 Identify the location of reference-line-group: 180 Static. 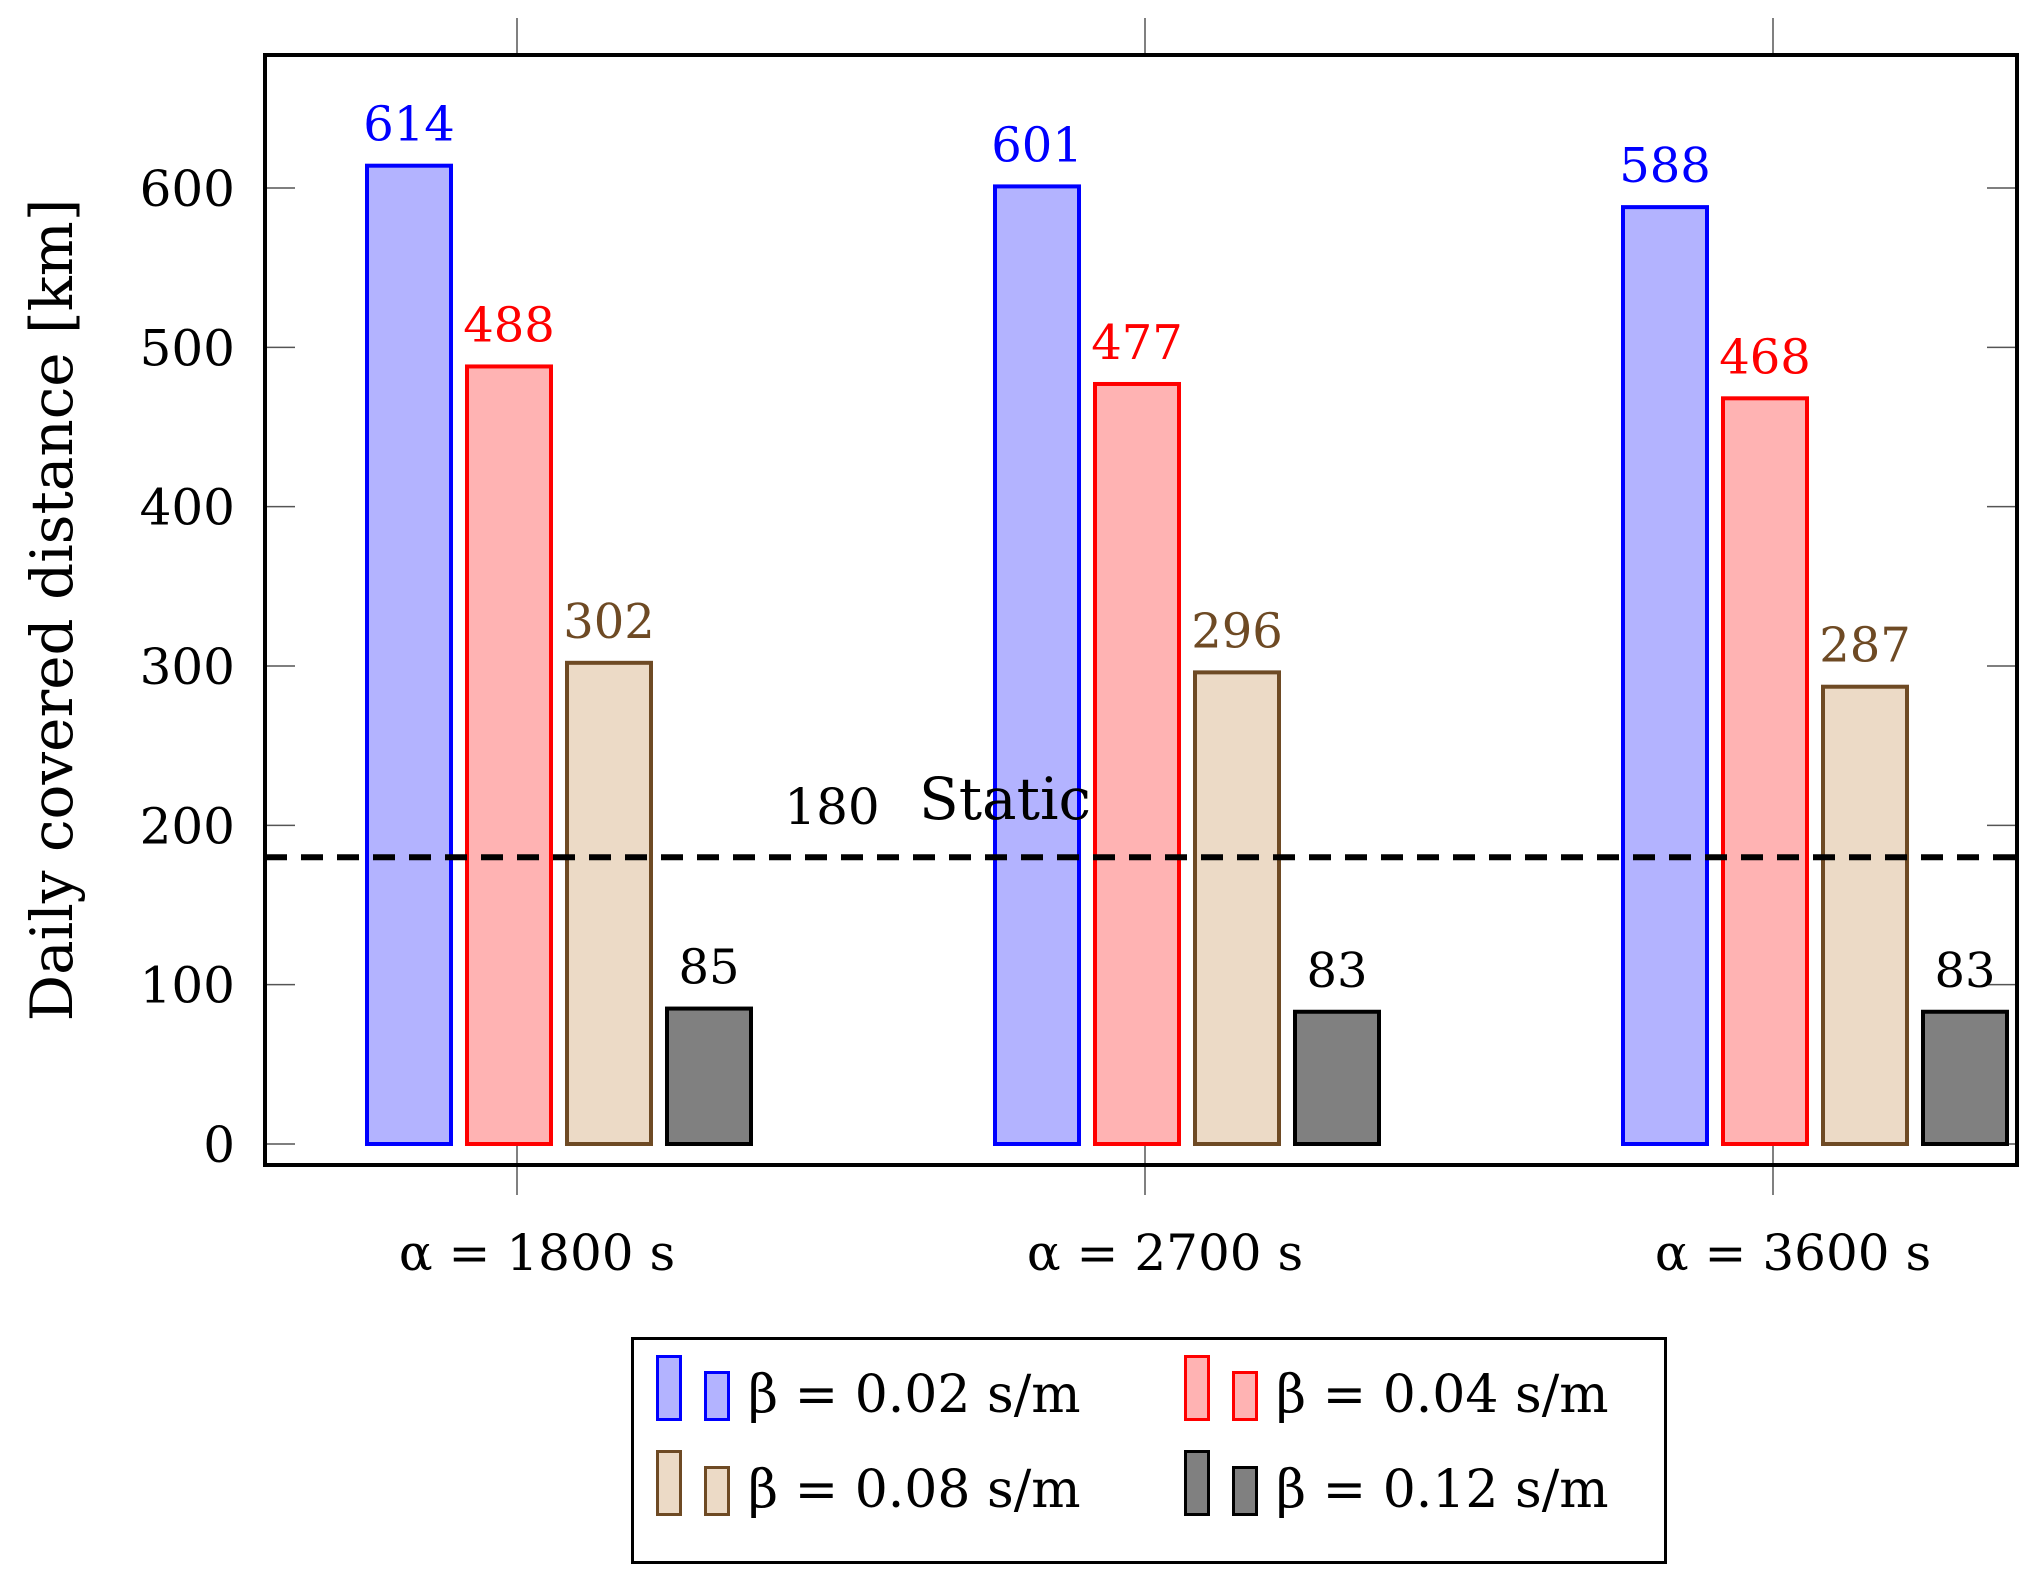
(1141, 813).